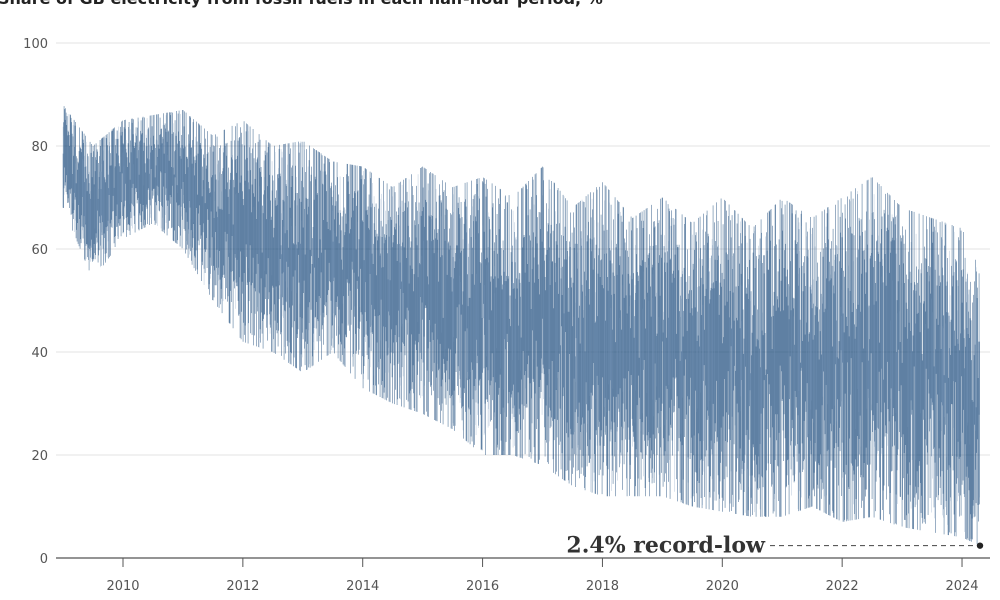  I want to click on x-tick-label: 2024, so click(961, 586).